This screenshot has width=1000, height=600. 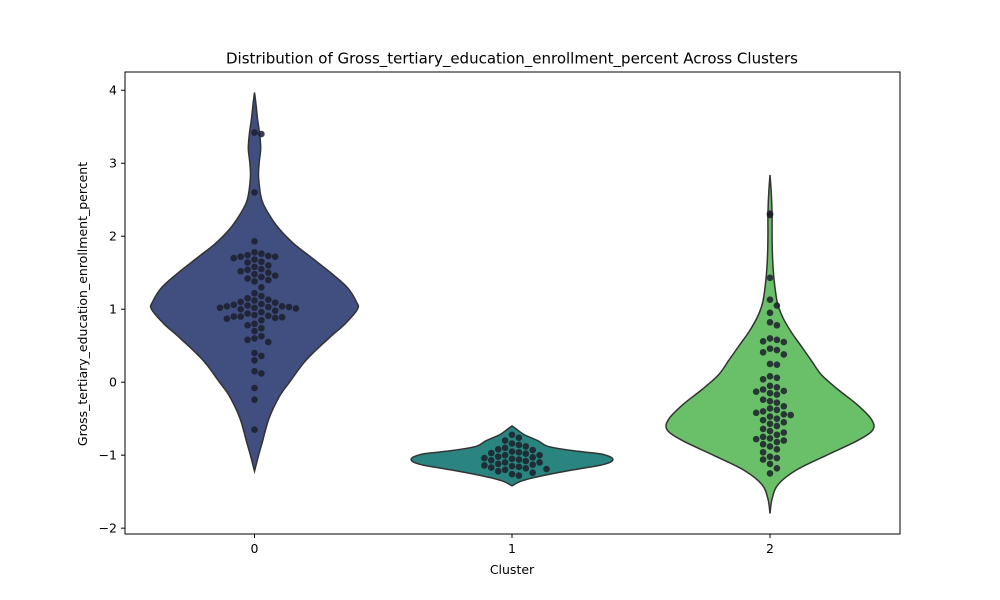 What do you see at coordinates (113, 309) in the screenshot?
I see `y-tick-label-1: 1` at bounding box center [113, 309].